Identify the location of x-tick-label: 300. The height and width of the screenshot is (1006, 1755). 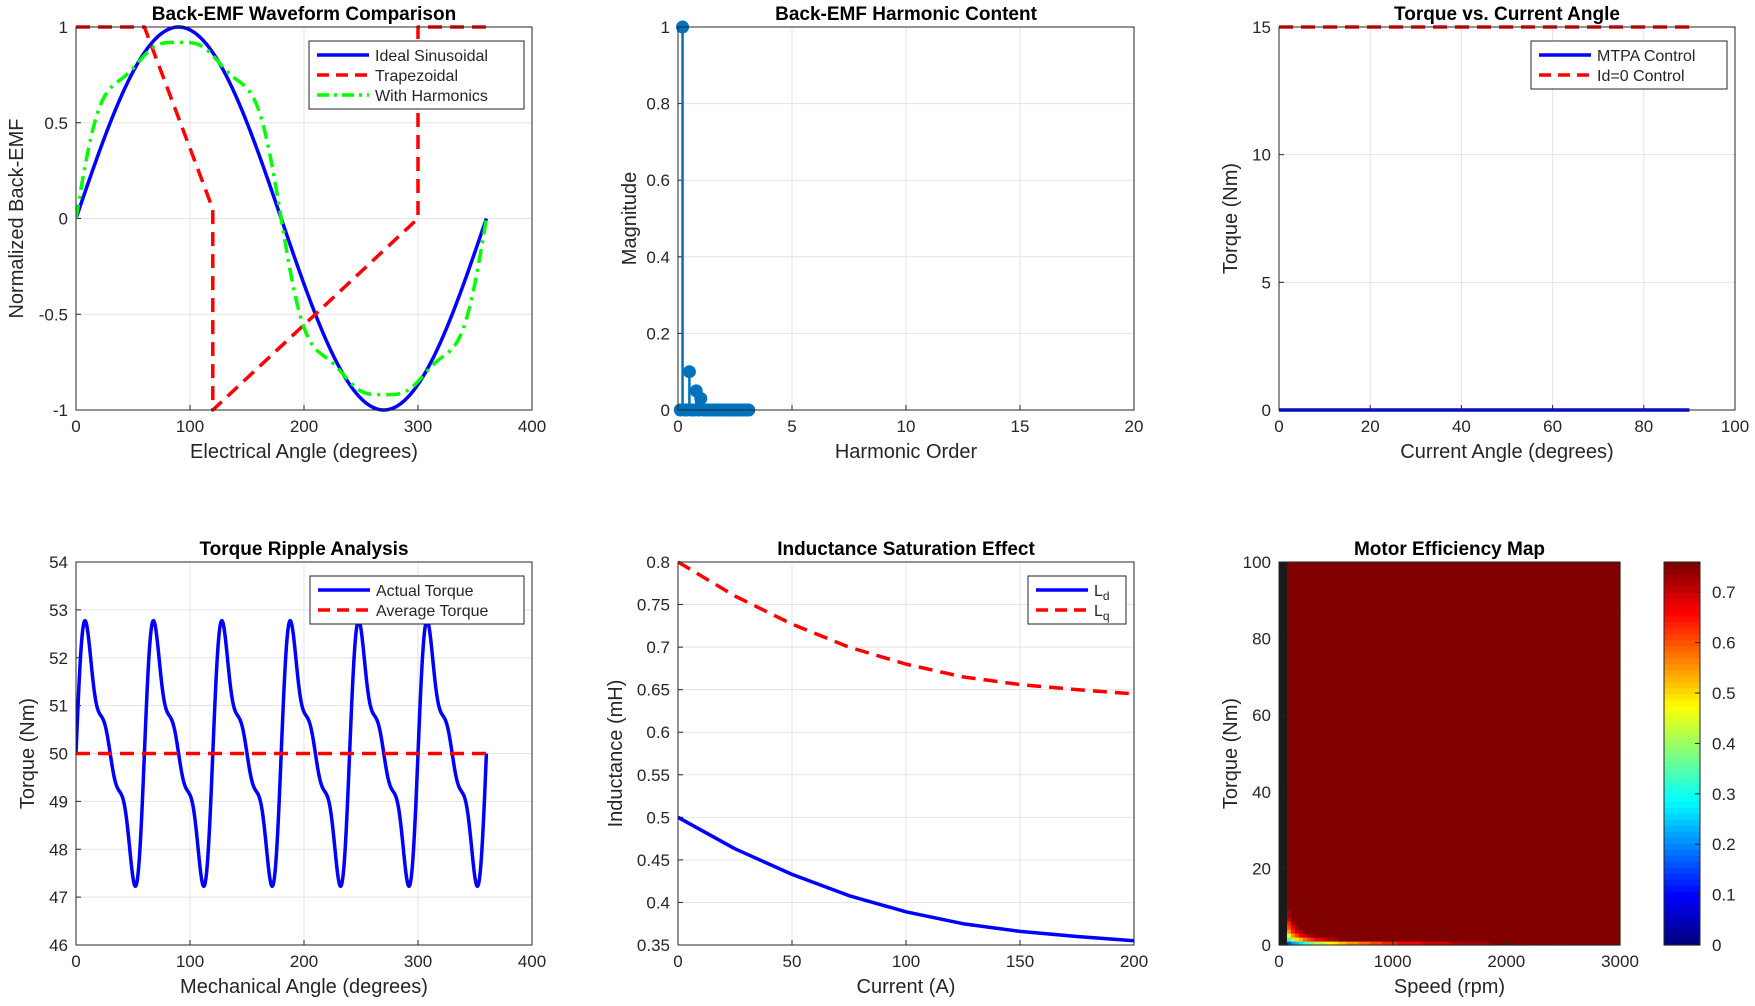
(418, 426).